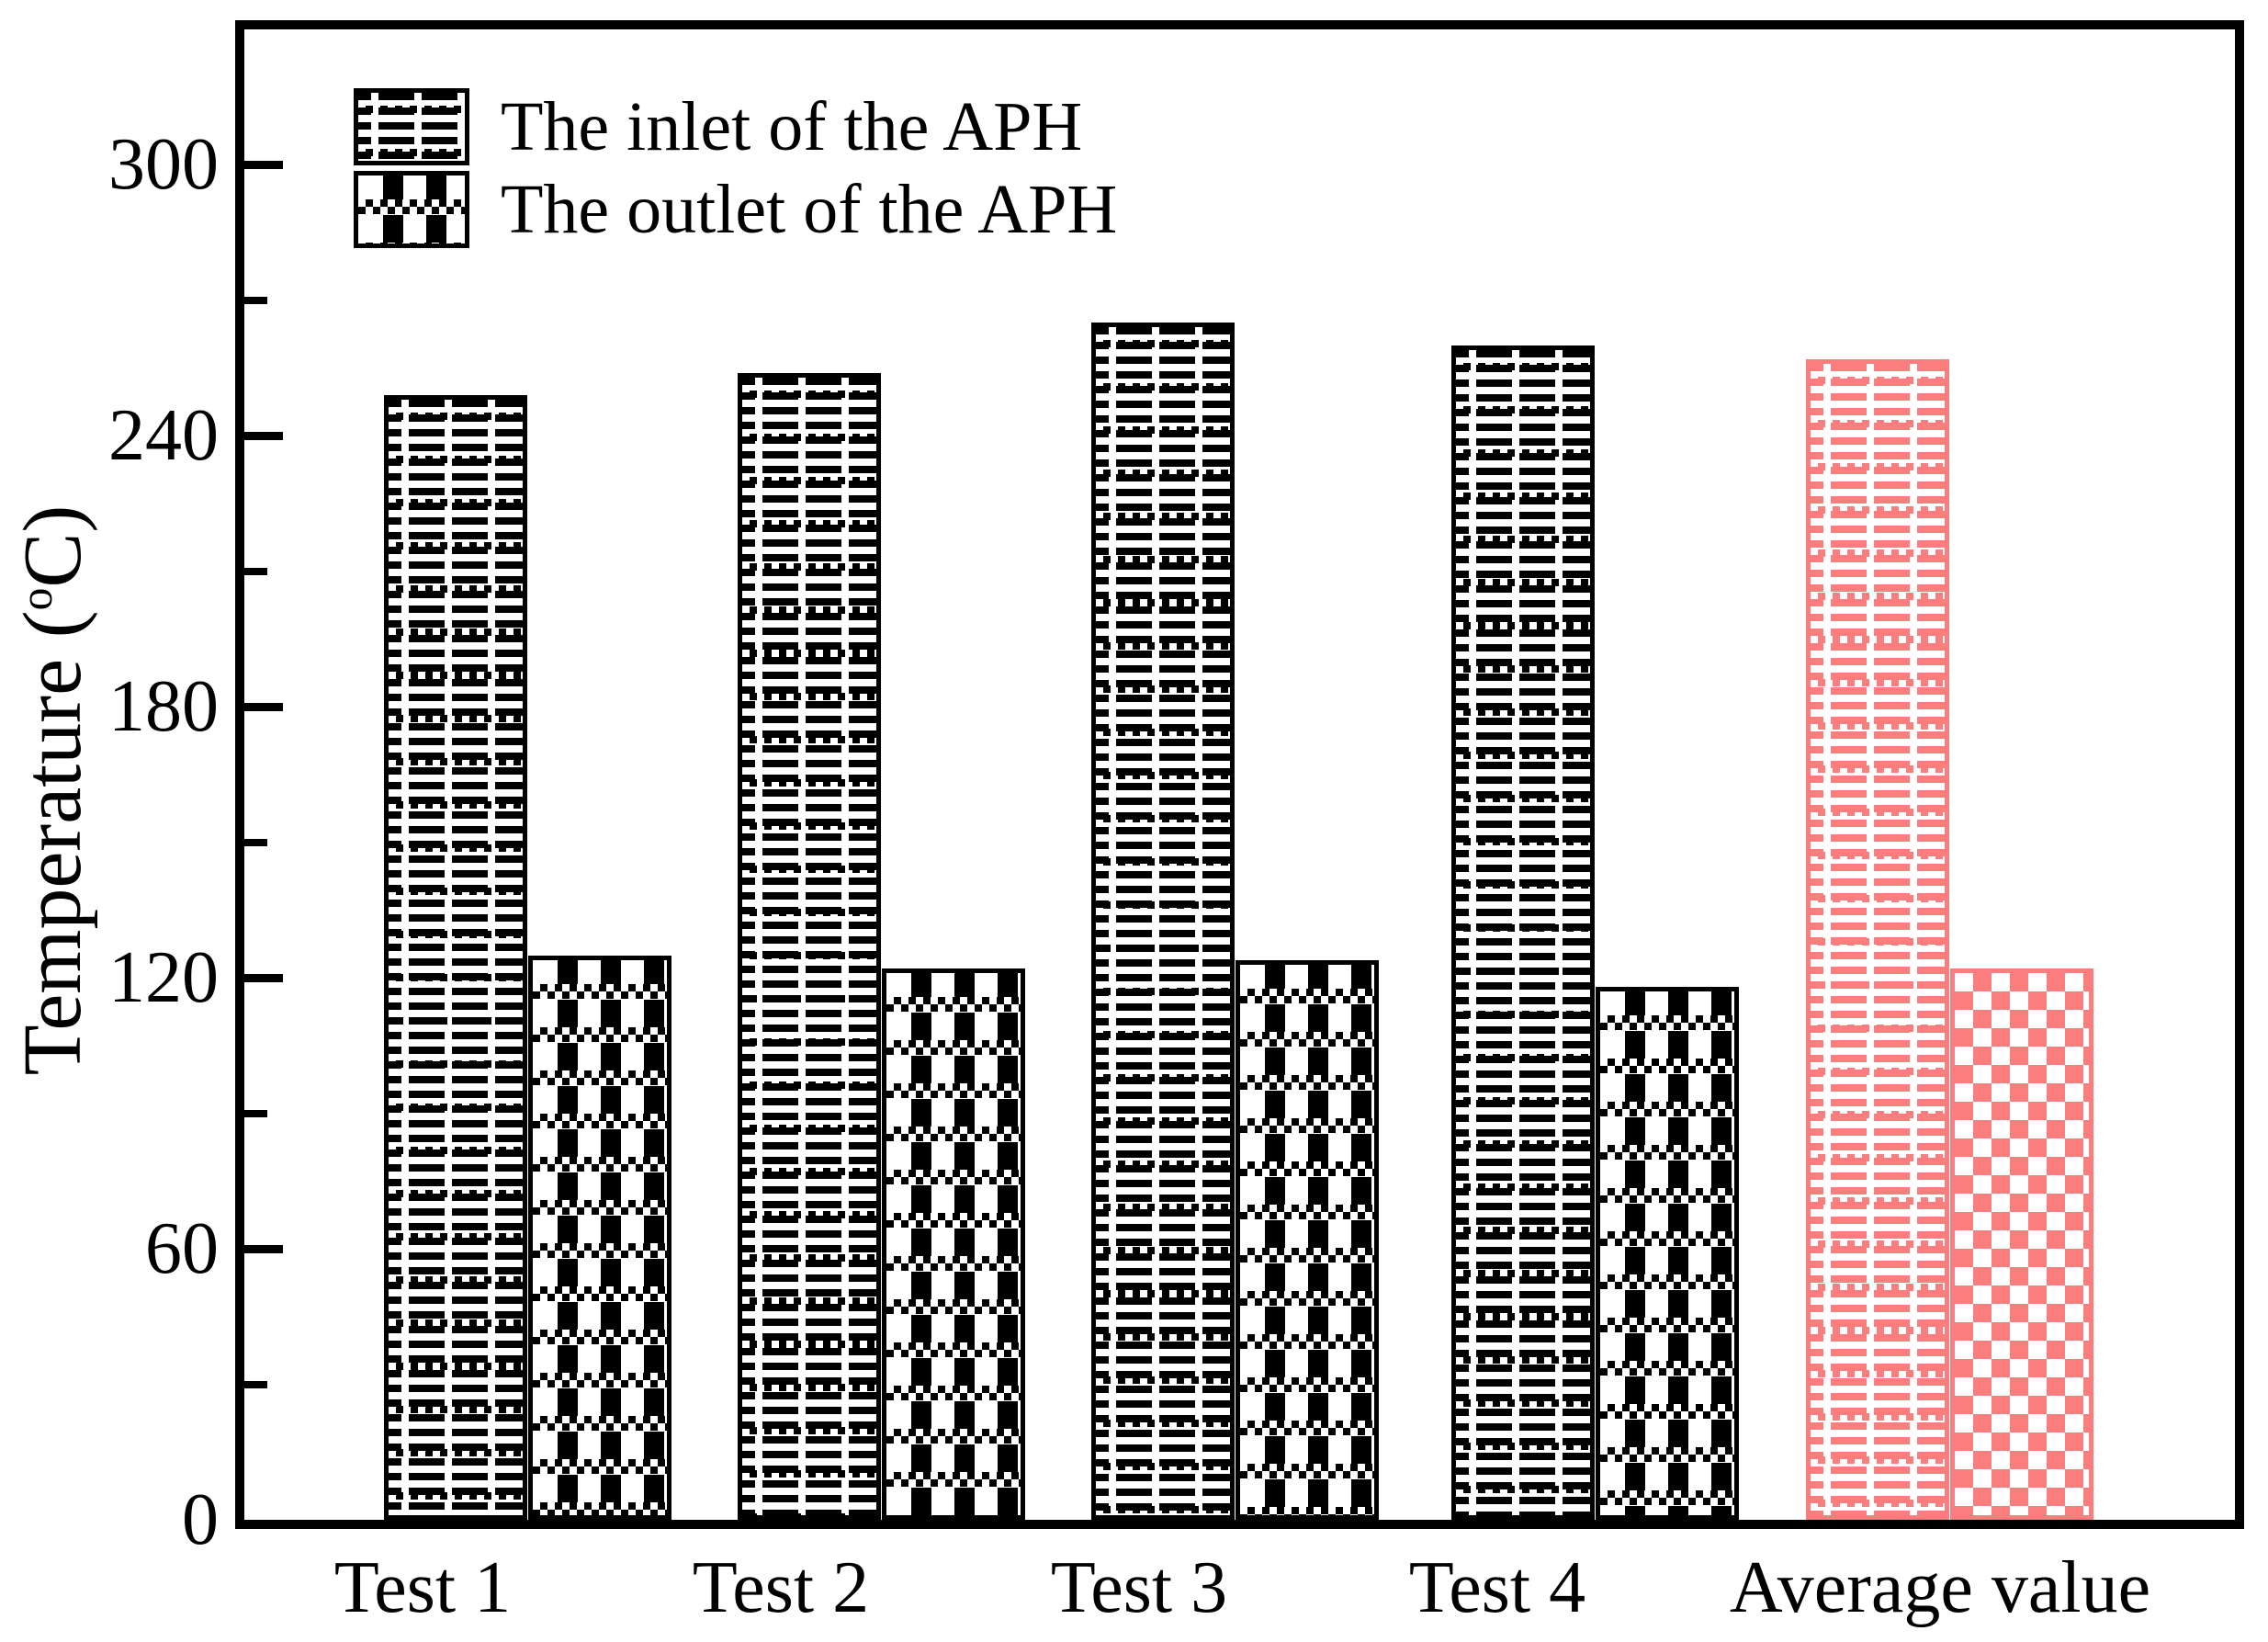 The height and width of the screenshot is (1642, 2268). Describe the element at coordinates (411, 209) in the screenshot. I see `legend-swatch-outlet` at that location.